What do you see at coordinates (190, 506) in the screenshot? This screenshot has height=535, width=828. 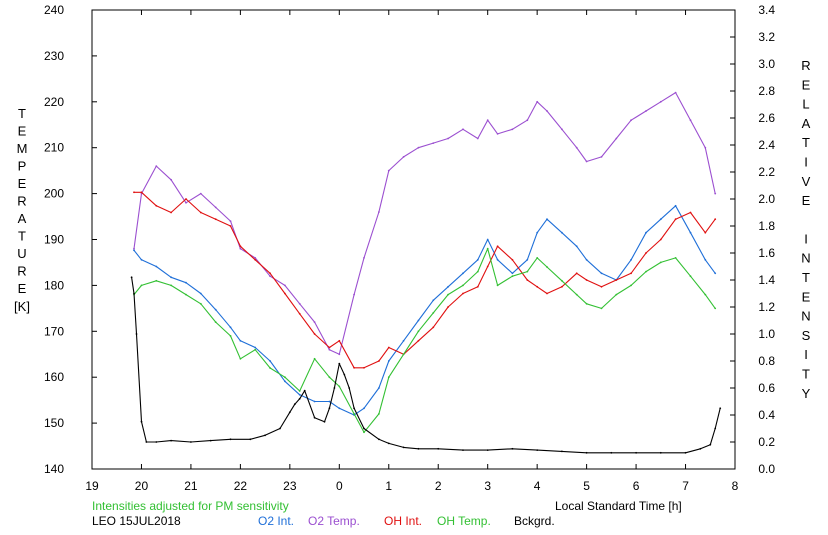 I see `intensity-note: Intensities adjusted for PM sensitivity` at bounding box center [190, 506].